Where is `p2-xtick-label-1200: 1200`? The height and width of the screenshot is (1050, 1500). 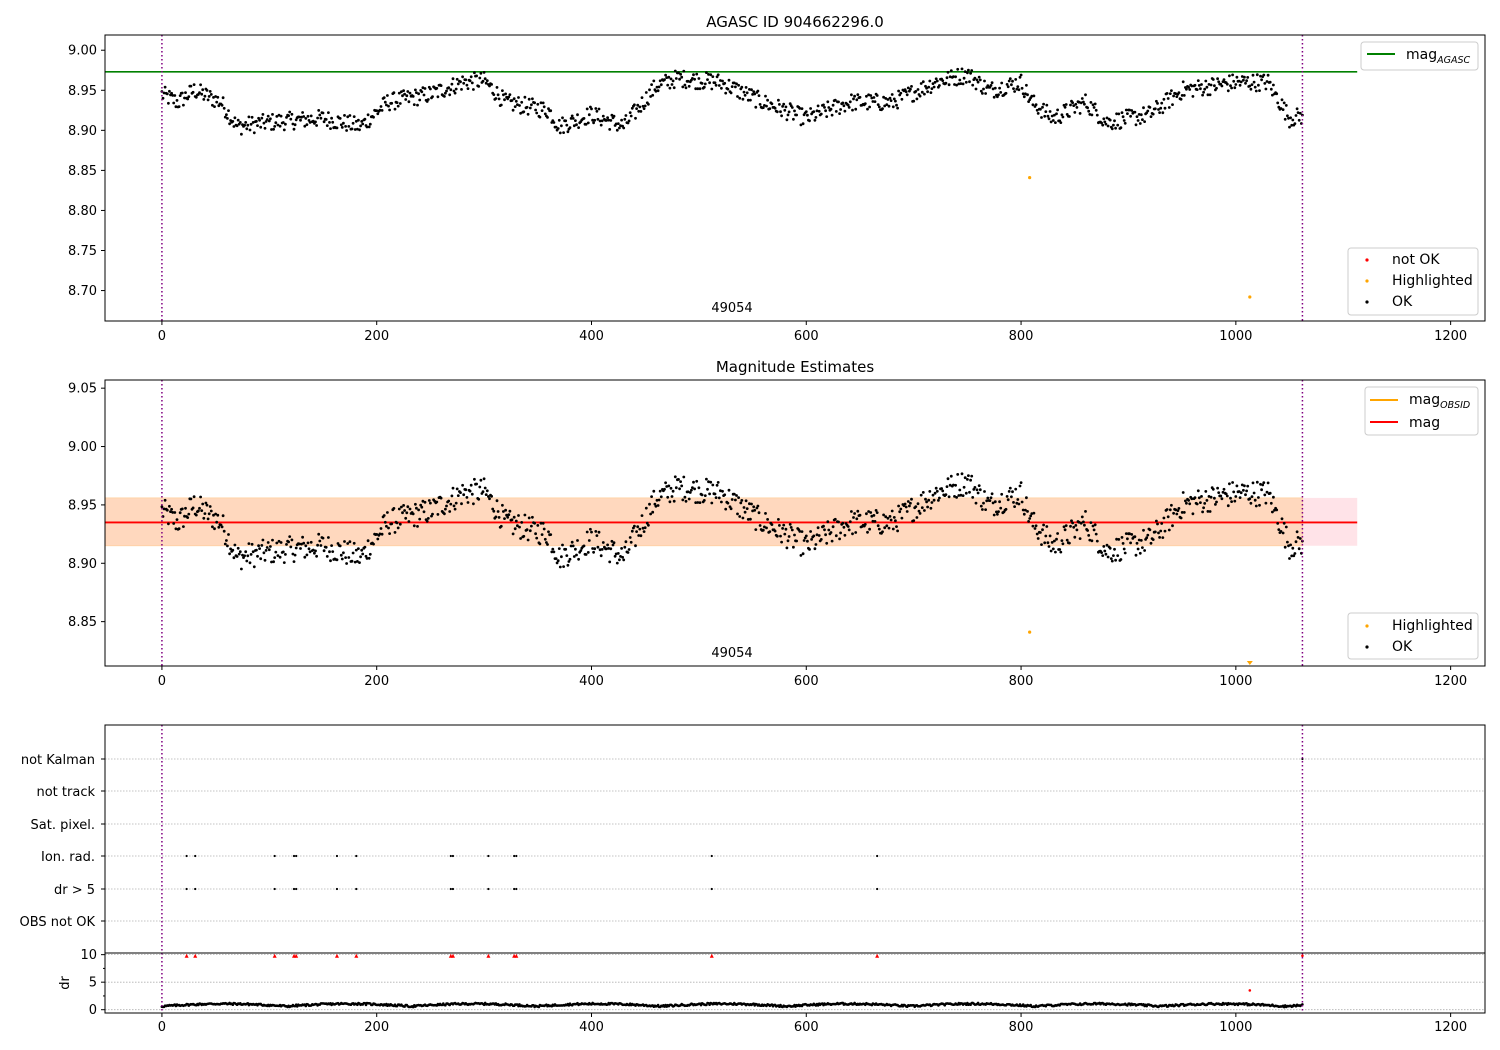
p2-xtick-label-1200: 1200 is located at coordinates (1450, 681).